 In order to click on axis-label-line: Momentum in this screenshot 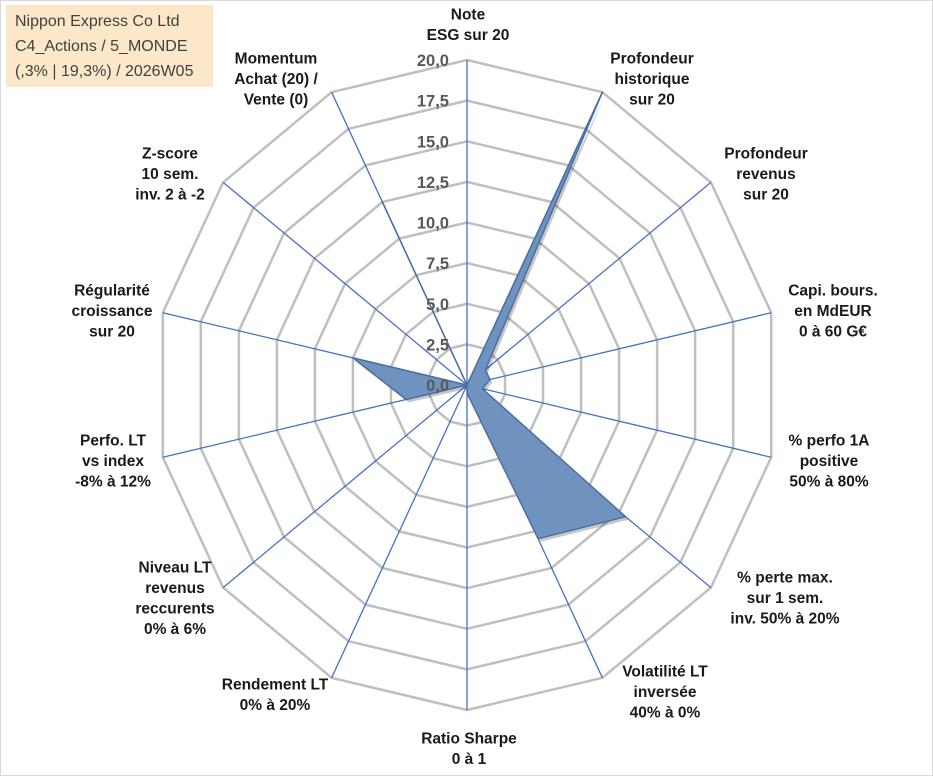, I will do `click(276, 59)`.